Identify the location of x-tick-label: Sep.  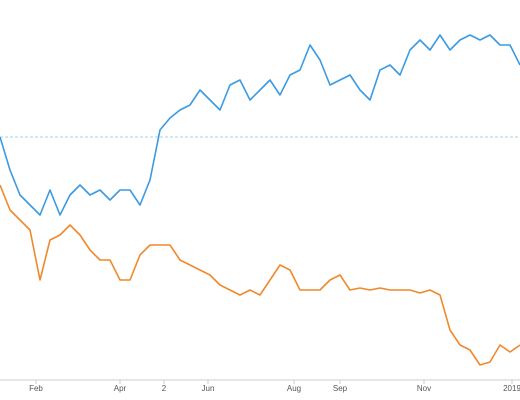
(340, 388).